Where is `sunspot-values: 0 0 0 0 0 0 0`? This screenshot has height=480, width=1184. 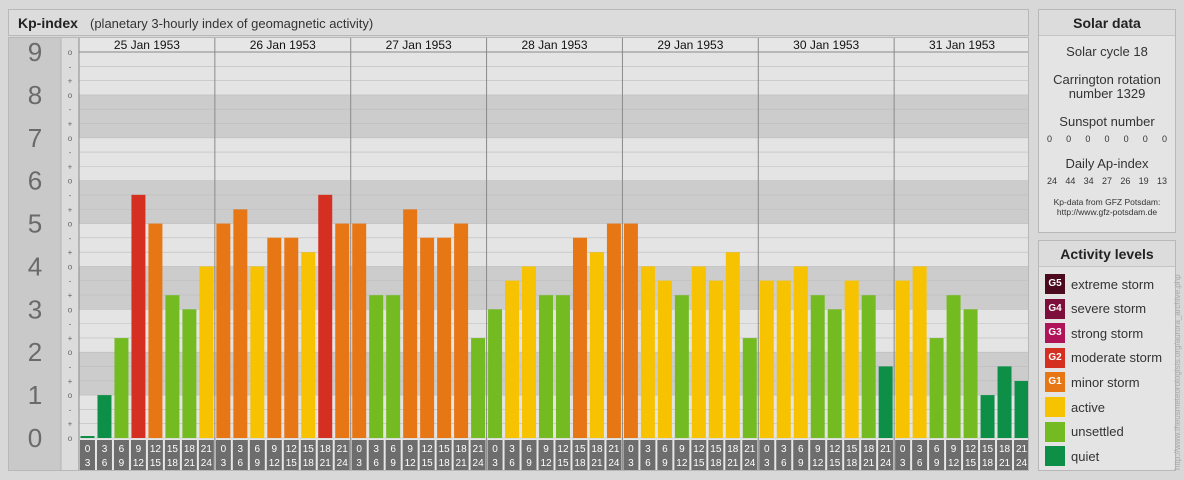
sunspot-values: 0 0 0 0 0 0 0 is located at coordinates (1107, 139).